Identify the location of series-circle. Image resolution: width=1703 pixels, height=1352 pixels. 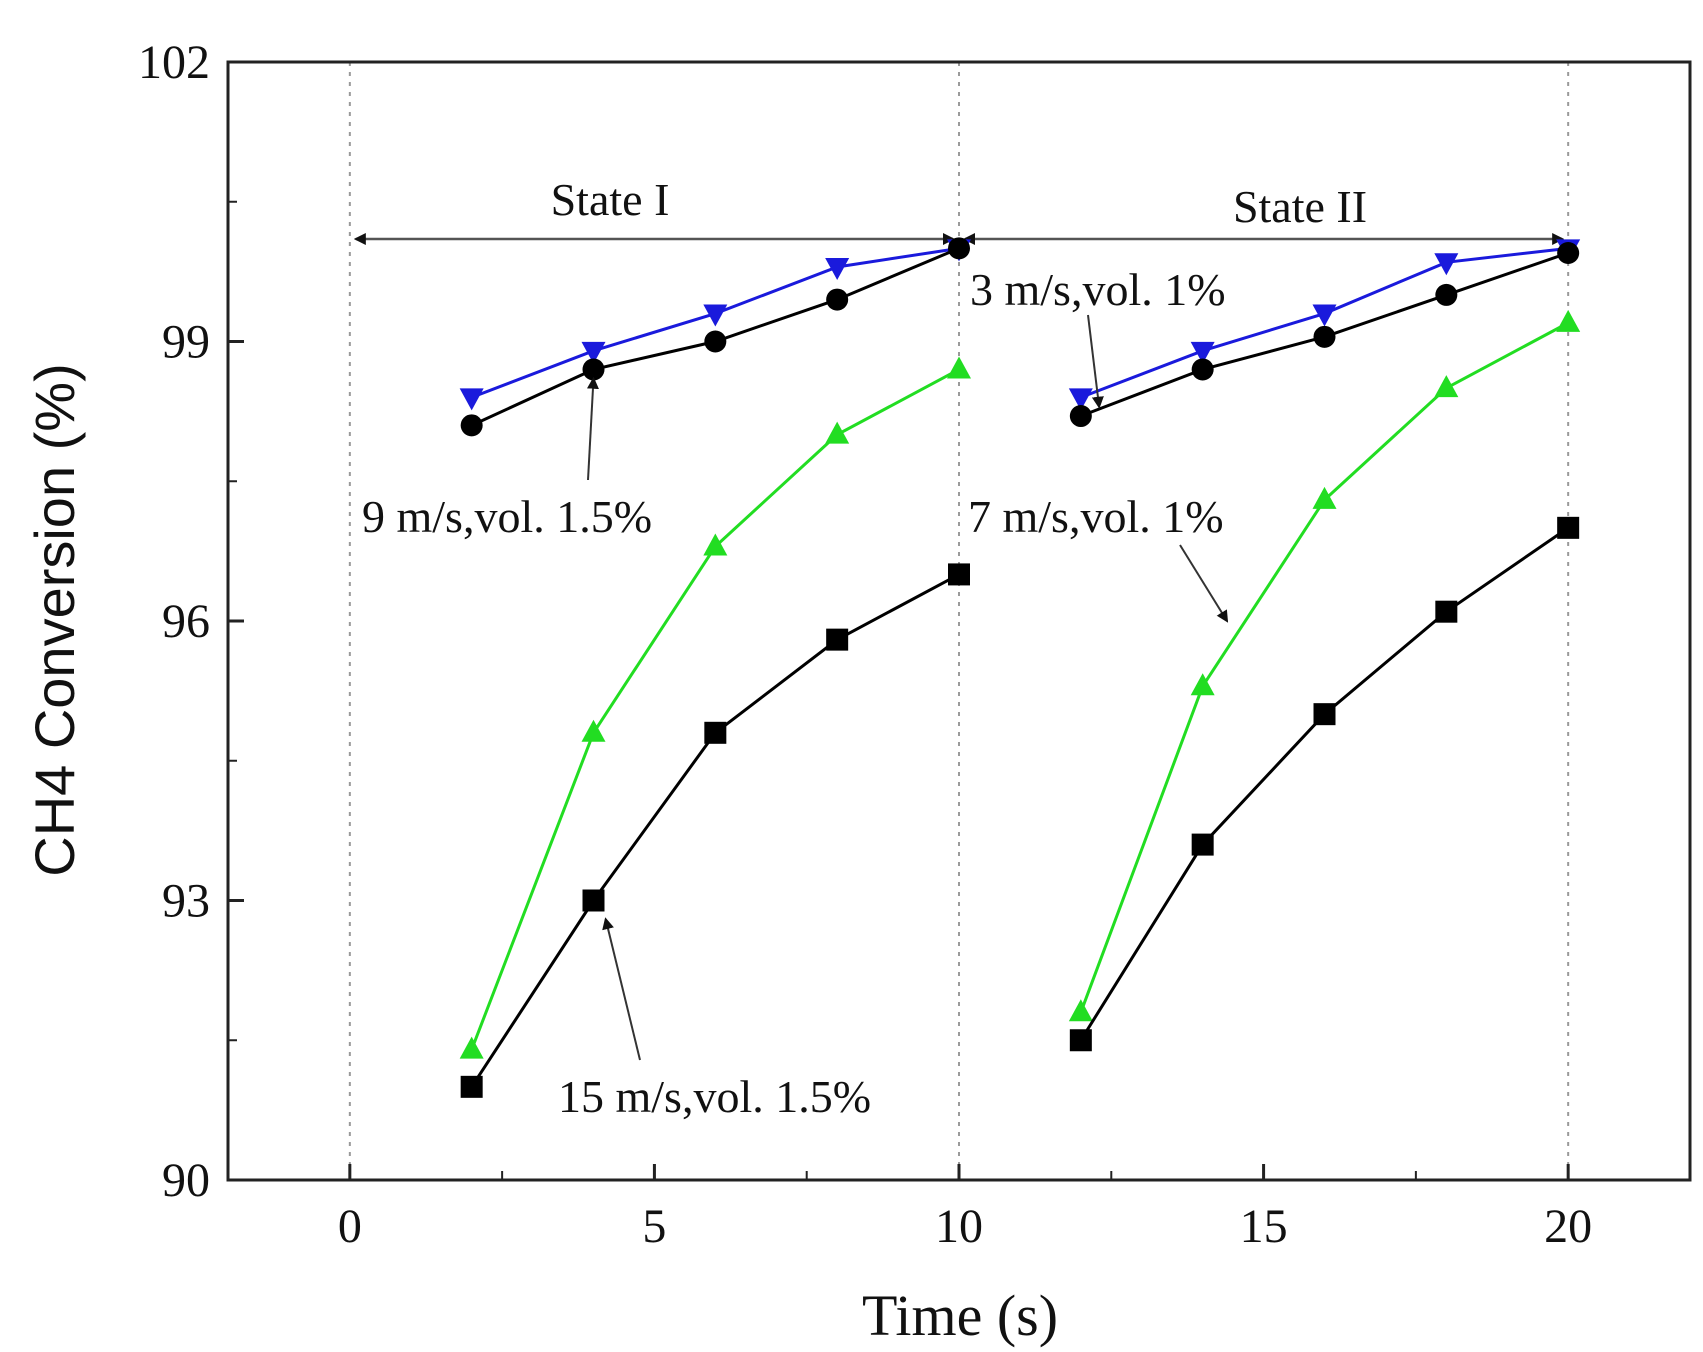
(1020, 337).